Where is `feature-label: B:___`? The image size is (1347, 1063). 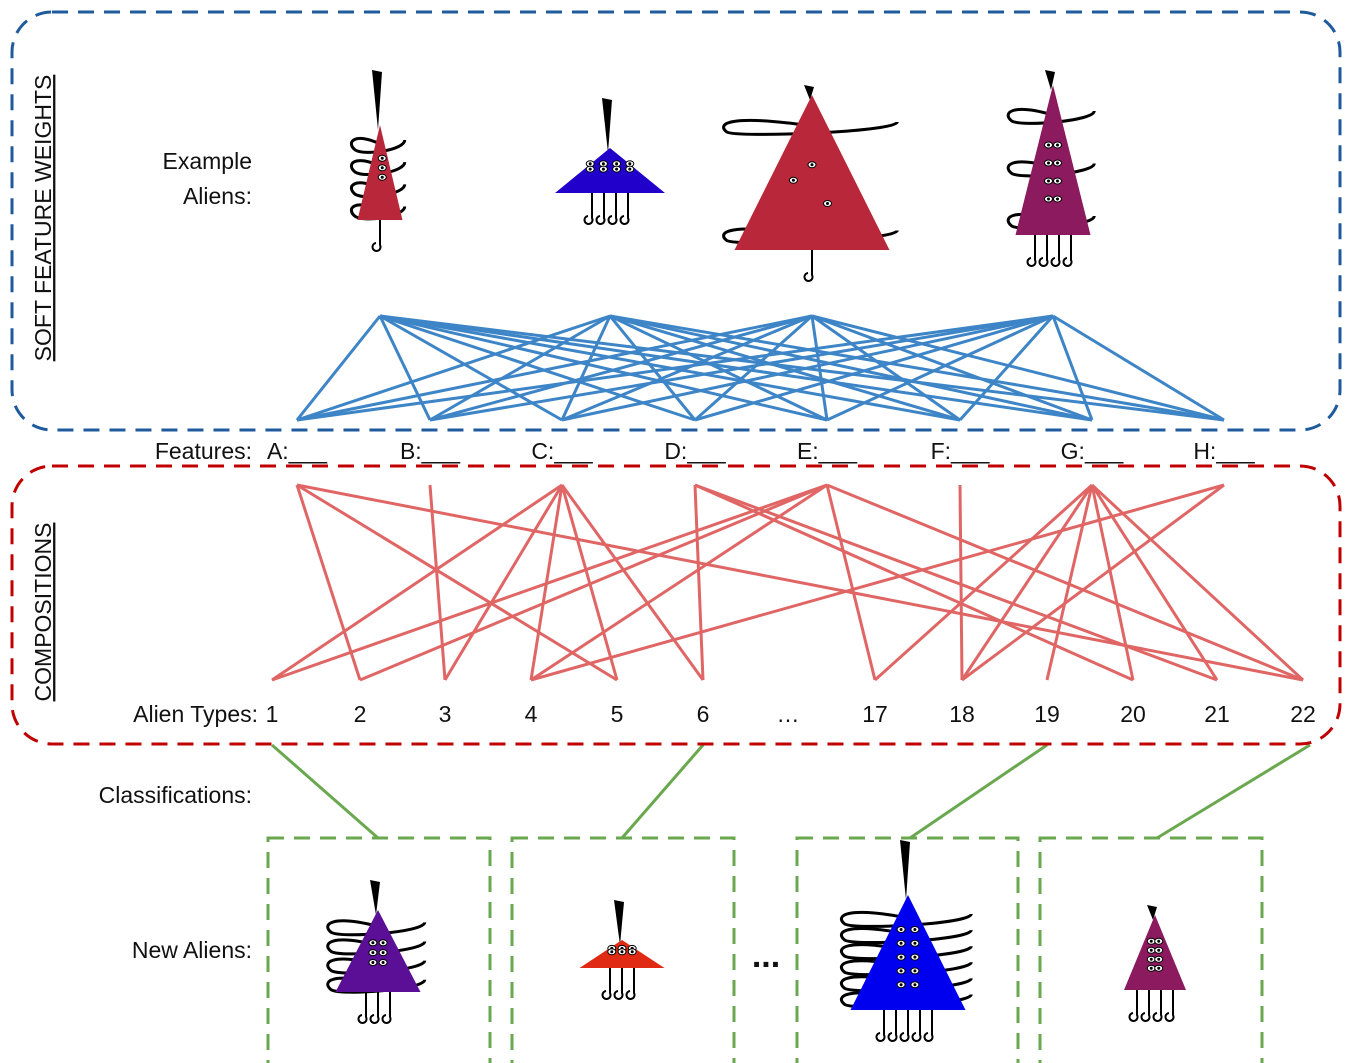 feature-label: B:___ is located at coordinates (430, 451).